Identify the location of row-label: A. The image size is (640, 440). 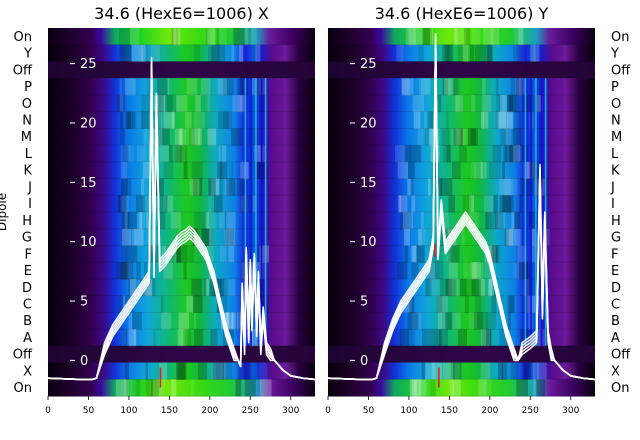
(615, 338).